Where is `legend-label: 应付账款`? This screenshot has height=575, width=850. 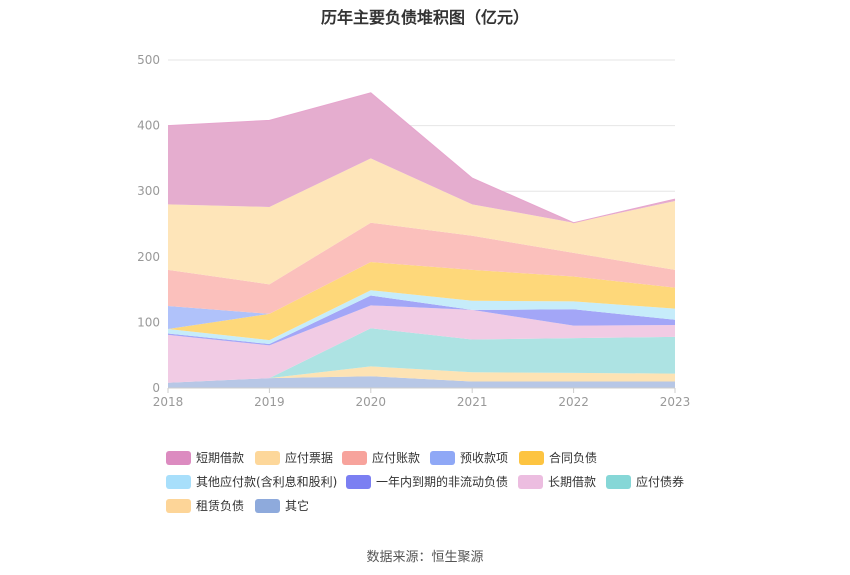 legend-label: 应付账款 is located at coordinates (396, 458).